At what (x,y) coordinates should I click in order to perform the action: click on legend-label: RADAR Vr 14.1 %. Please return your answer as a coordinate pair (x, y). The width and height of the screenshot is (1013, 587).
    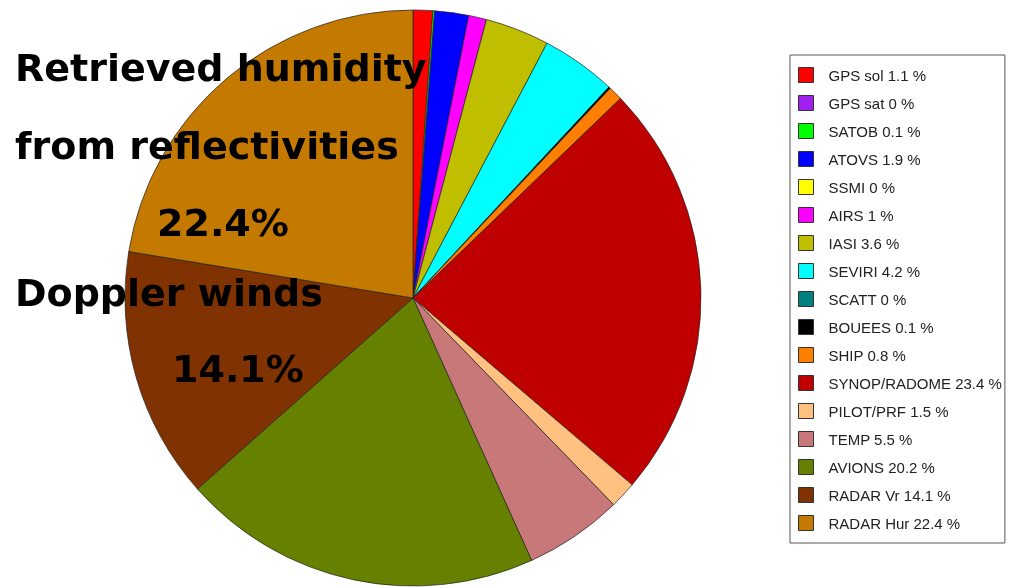
    Looking at the image, I should click on (889, 495).